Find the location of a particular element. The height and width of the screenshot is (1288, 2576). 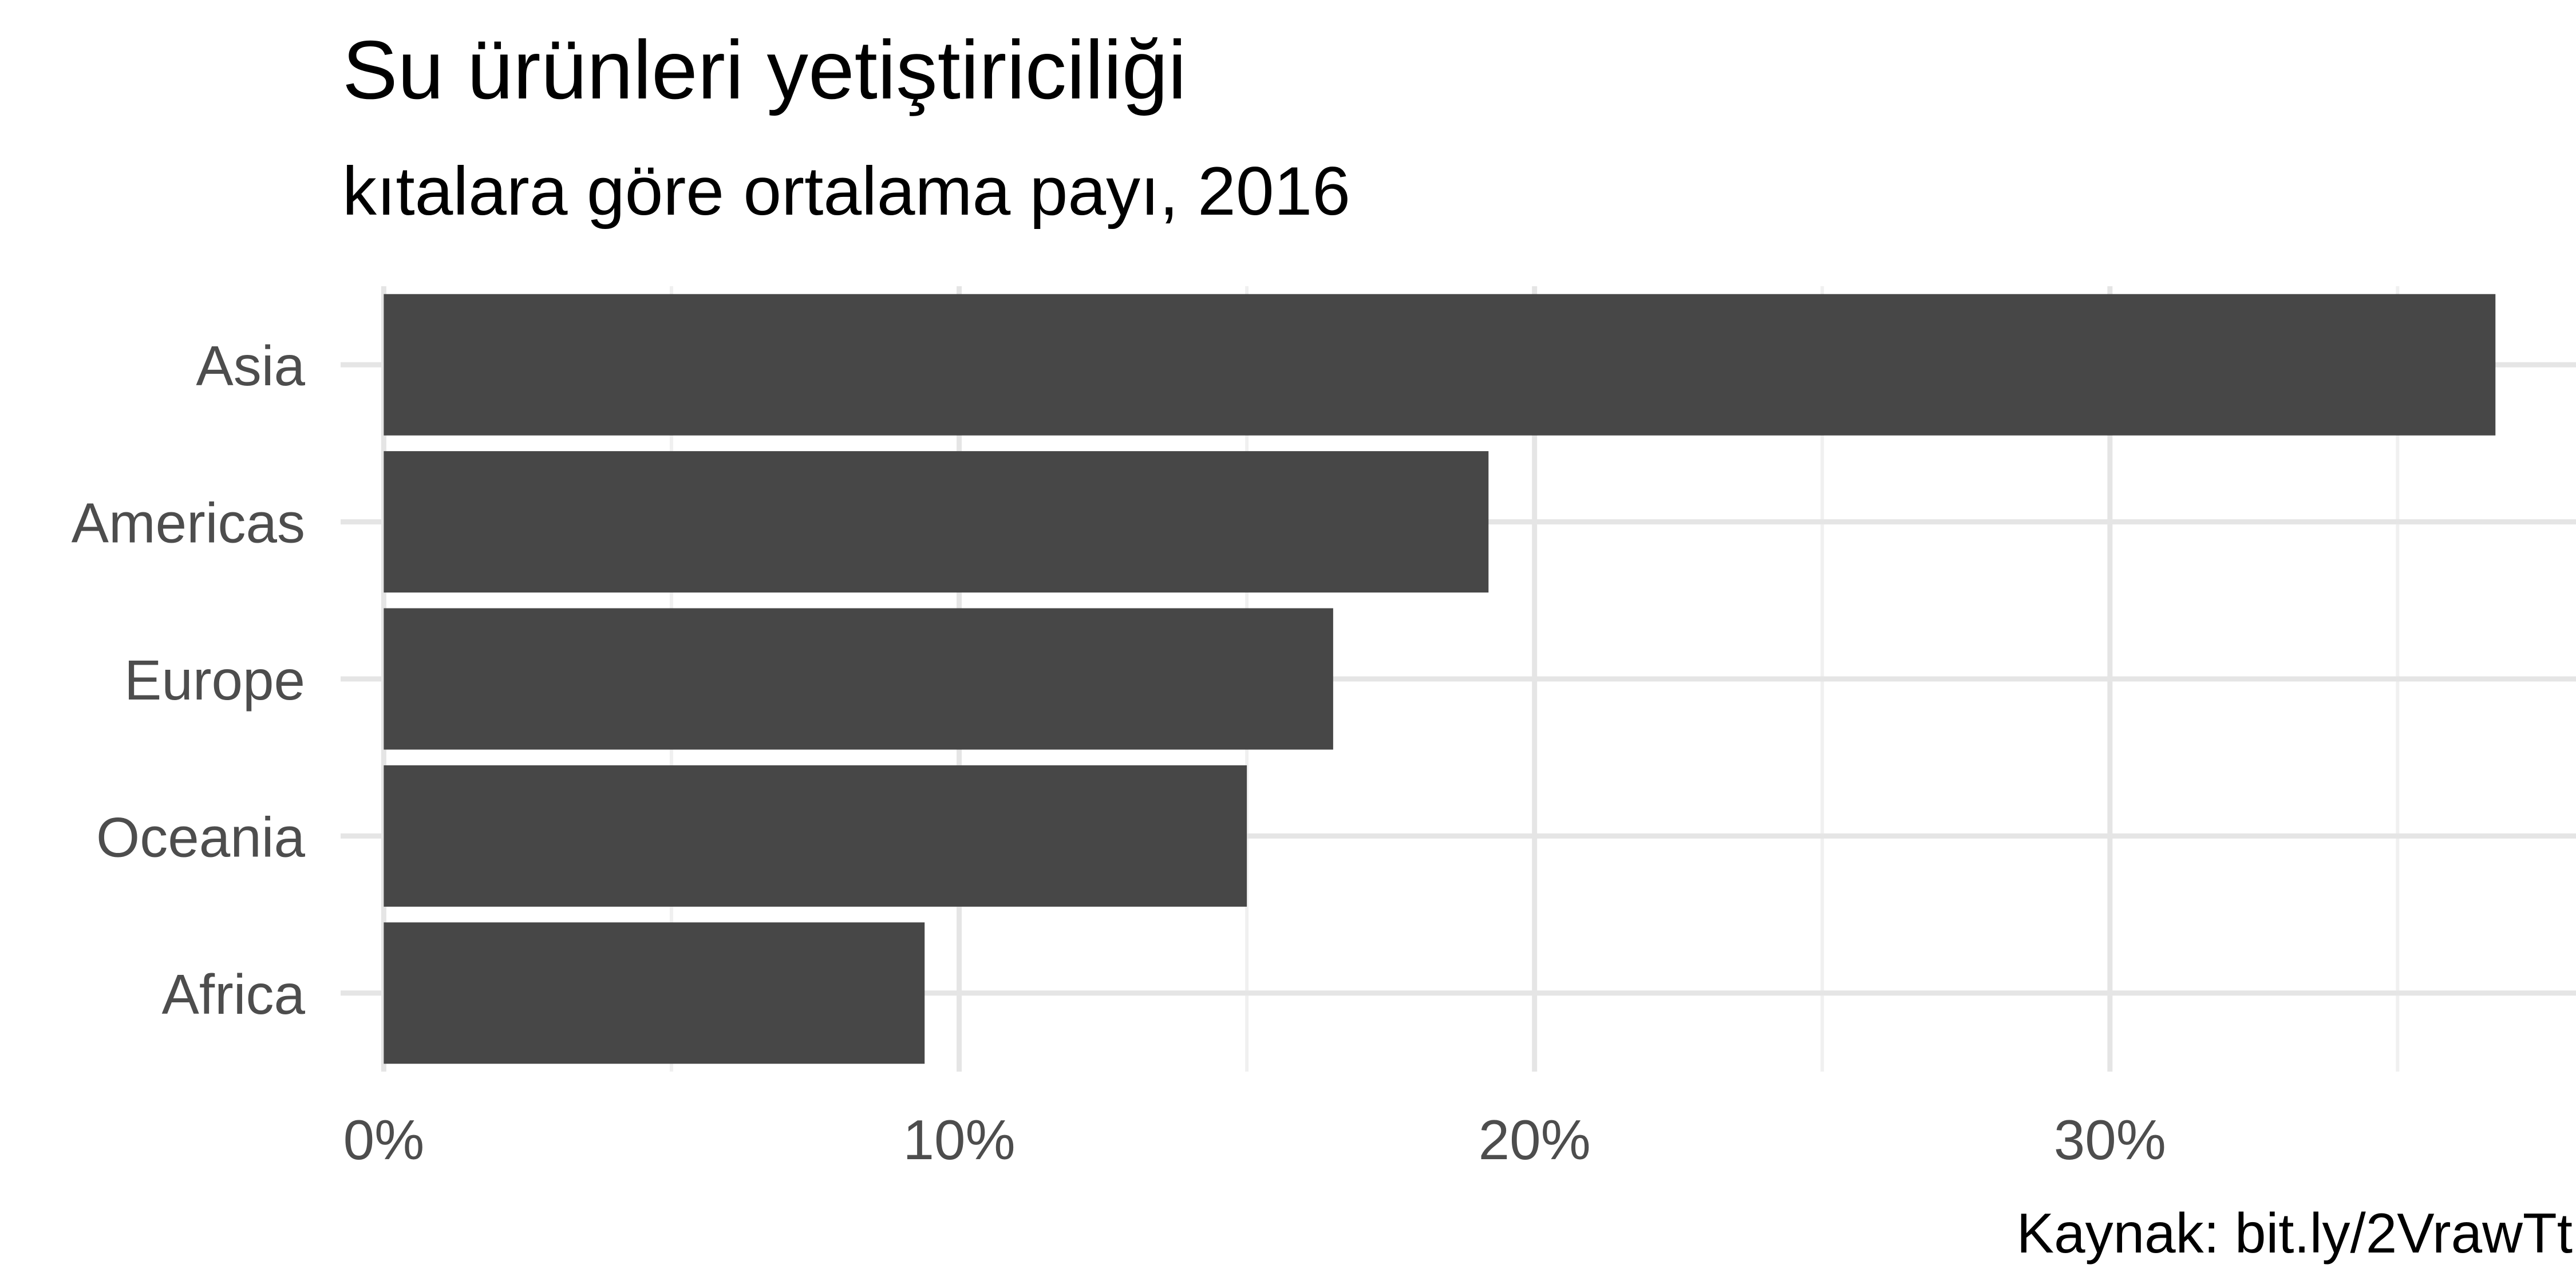

y-tick-label-americas: Americas is located at coordinates (188, 523).